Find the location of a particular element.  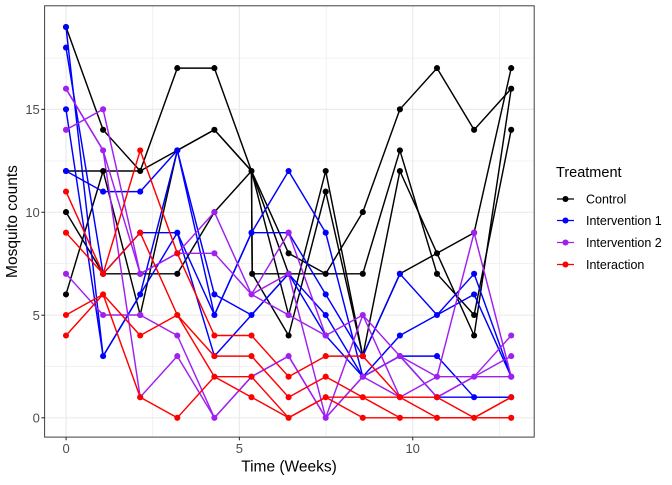

svg-text: Mosquito counts is located at coordinates (12, 221).